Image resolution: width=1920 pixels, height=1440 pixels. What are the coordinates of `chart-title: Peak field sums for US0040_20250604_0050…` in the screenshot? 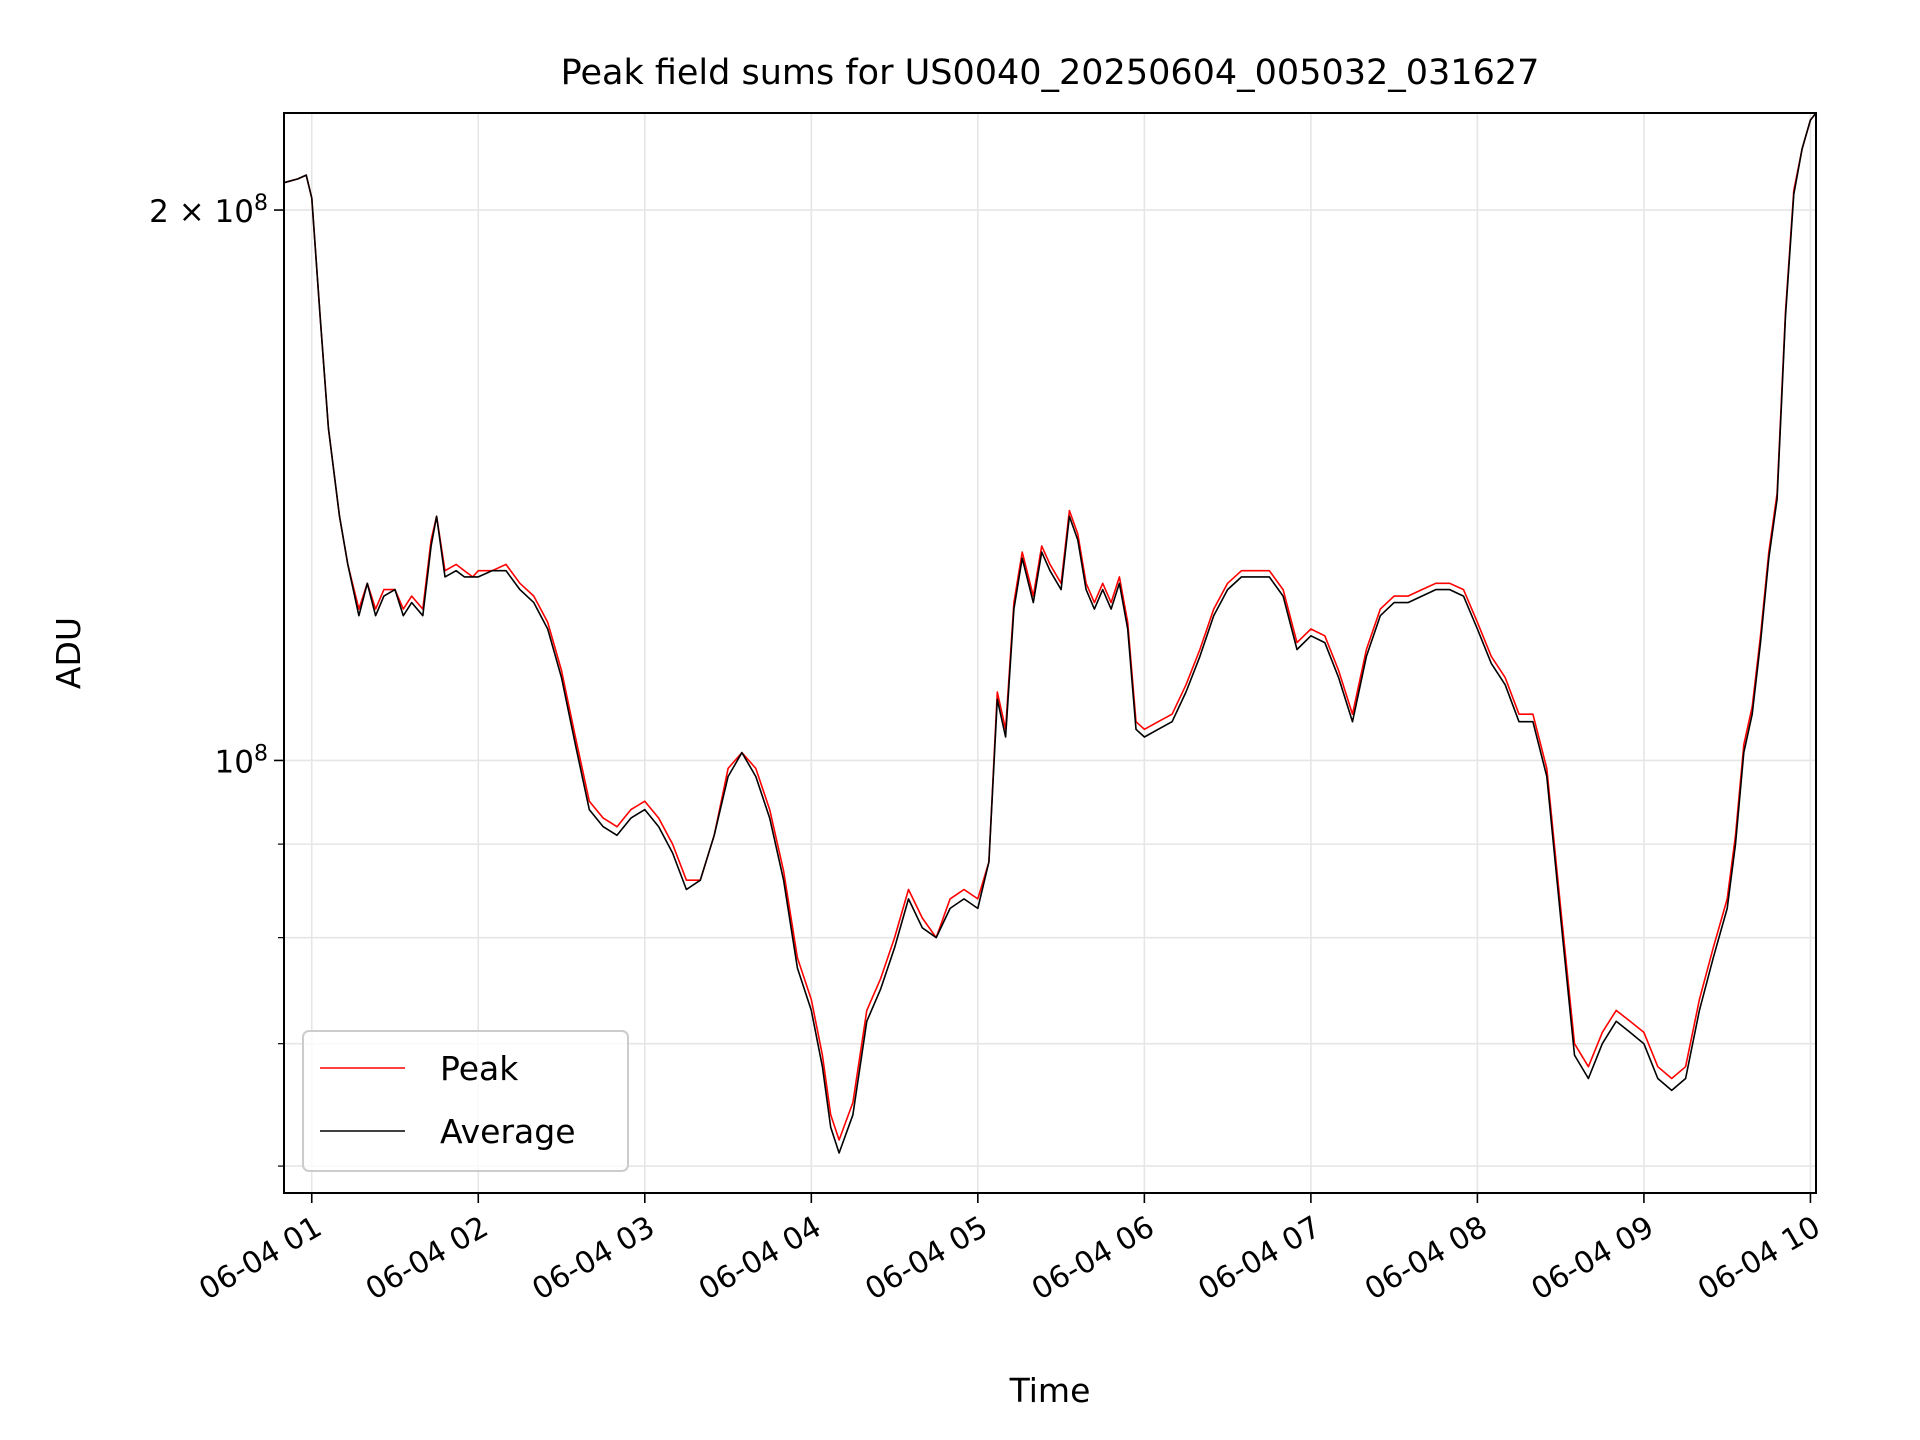 It's located at (1050, 73).